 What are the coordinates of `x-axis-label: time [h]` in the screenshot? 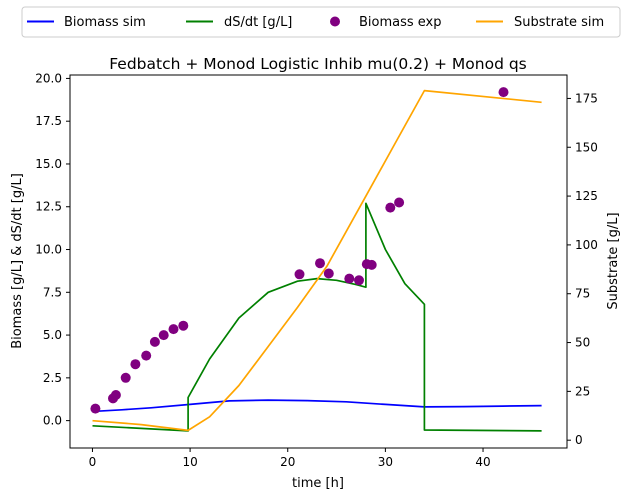 It's located at (318, 483).